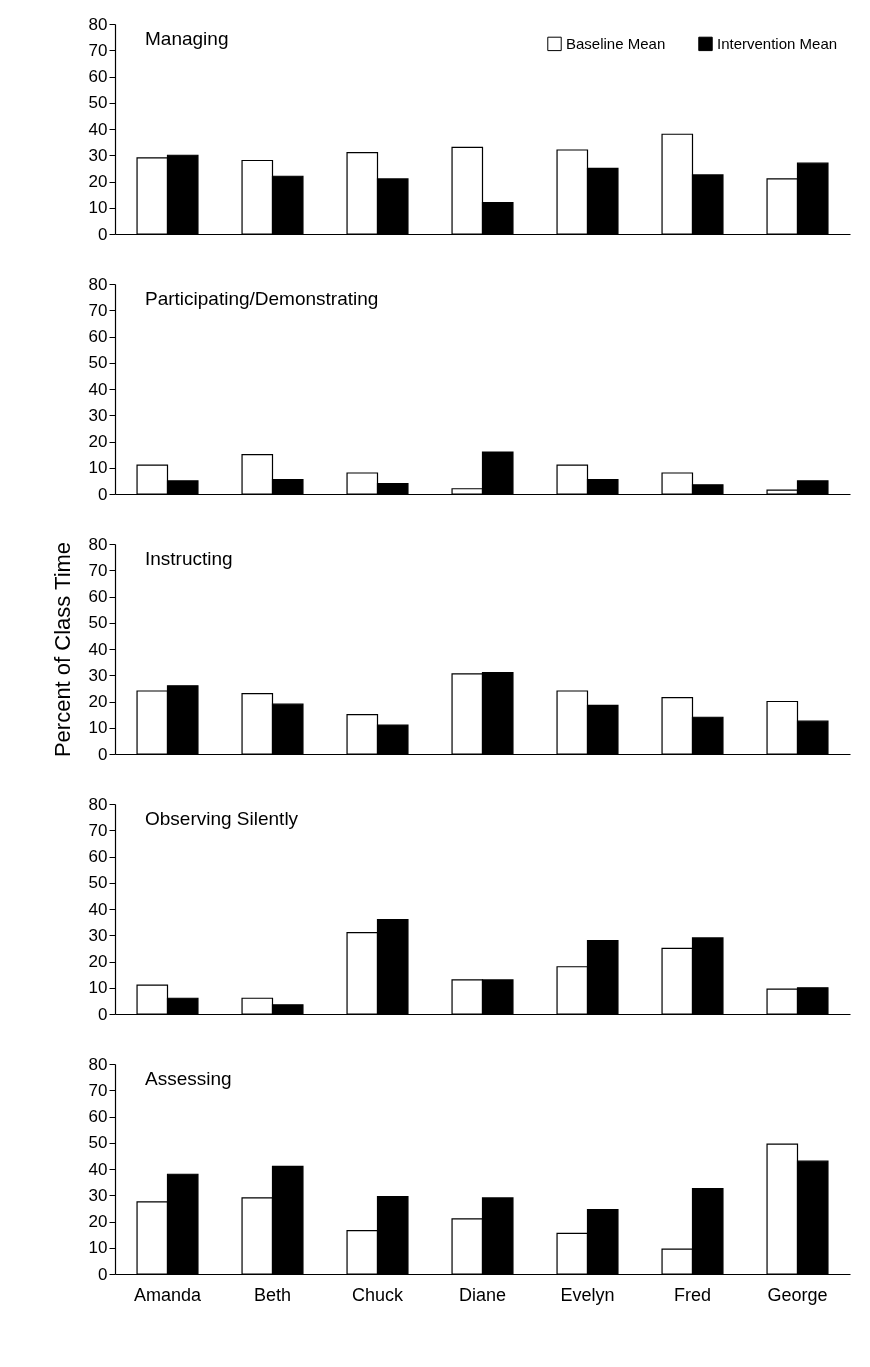  I want to click on x-tick-label: Diane, so click(482, 1294).